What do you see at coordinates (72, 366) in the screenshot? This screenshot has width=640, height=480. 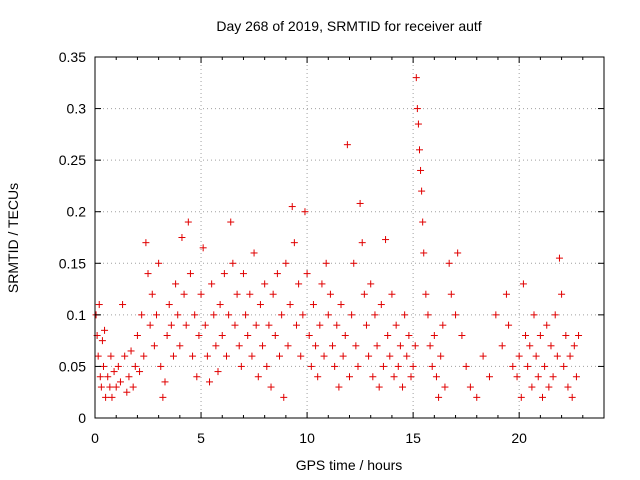 I see `y-tick-label: 0.05` at bounding box center [72, 366].